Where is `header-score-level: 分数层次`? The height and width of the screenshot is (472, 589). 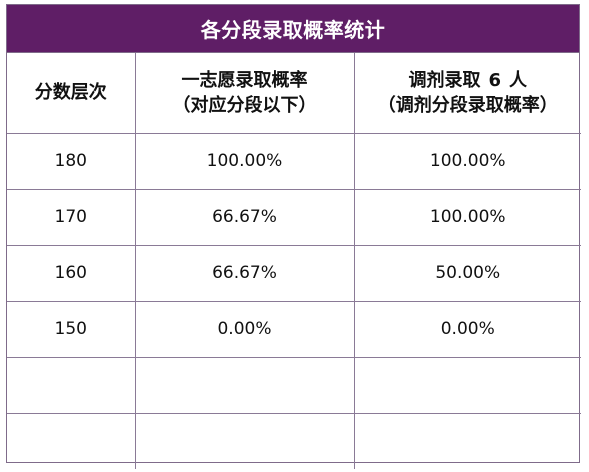
header-score-level: 分数层次 is located at coordinates (71, 93).